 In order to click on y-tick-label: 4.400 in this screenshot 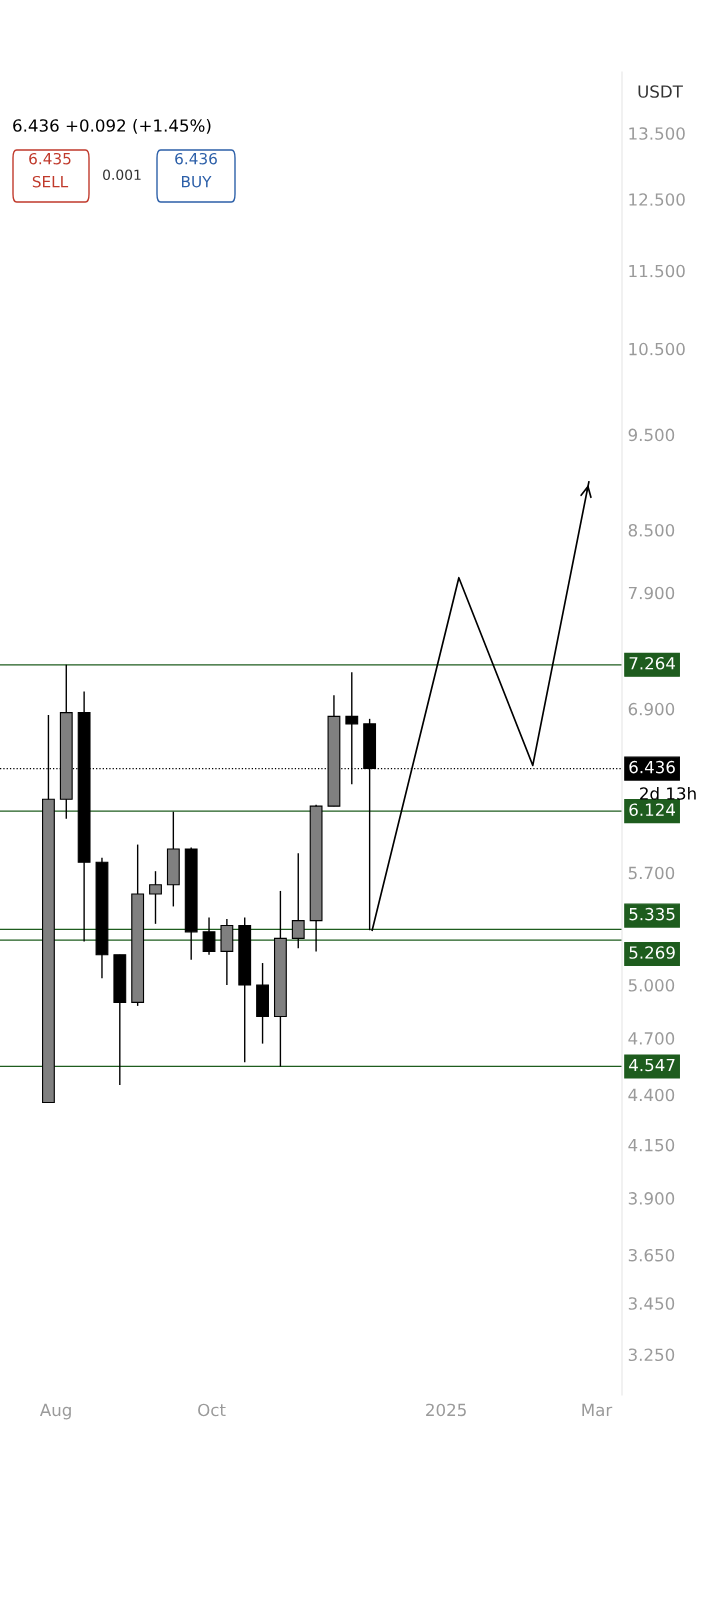, I will do `click(651, 1095)`.